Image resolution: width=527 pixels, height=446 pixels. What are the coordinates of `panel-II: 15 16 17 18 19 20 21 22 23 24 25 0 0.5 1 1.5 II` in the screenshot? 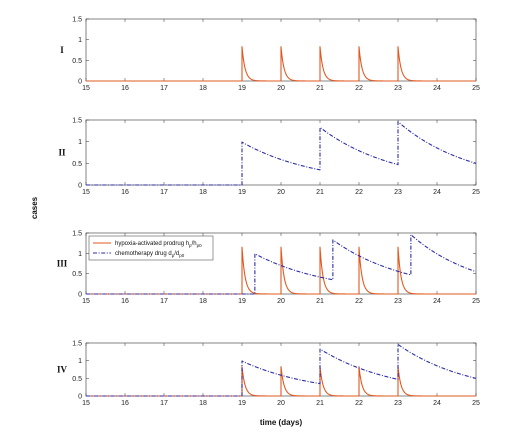 It's located at (269, 157).